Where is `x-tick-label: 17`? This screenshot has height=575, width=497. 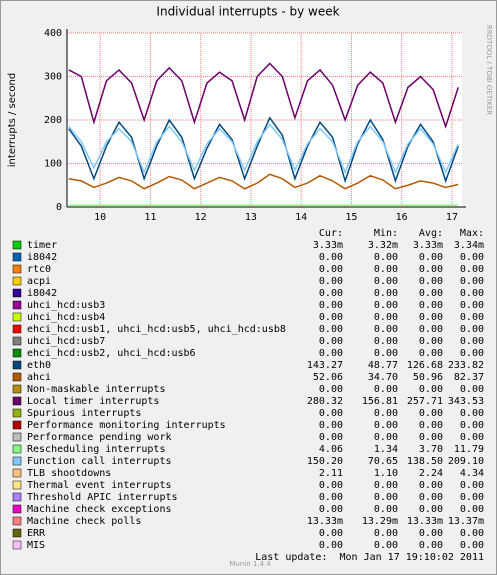 x-tick-label: 17 is located at coordinates (452, 217).